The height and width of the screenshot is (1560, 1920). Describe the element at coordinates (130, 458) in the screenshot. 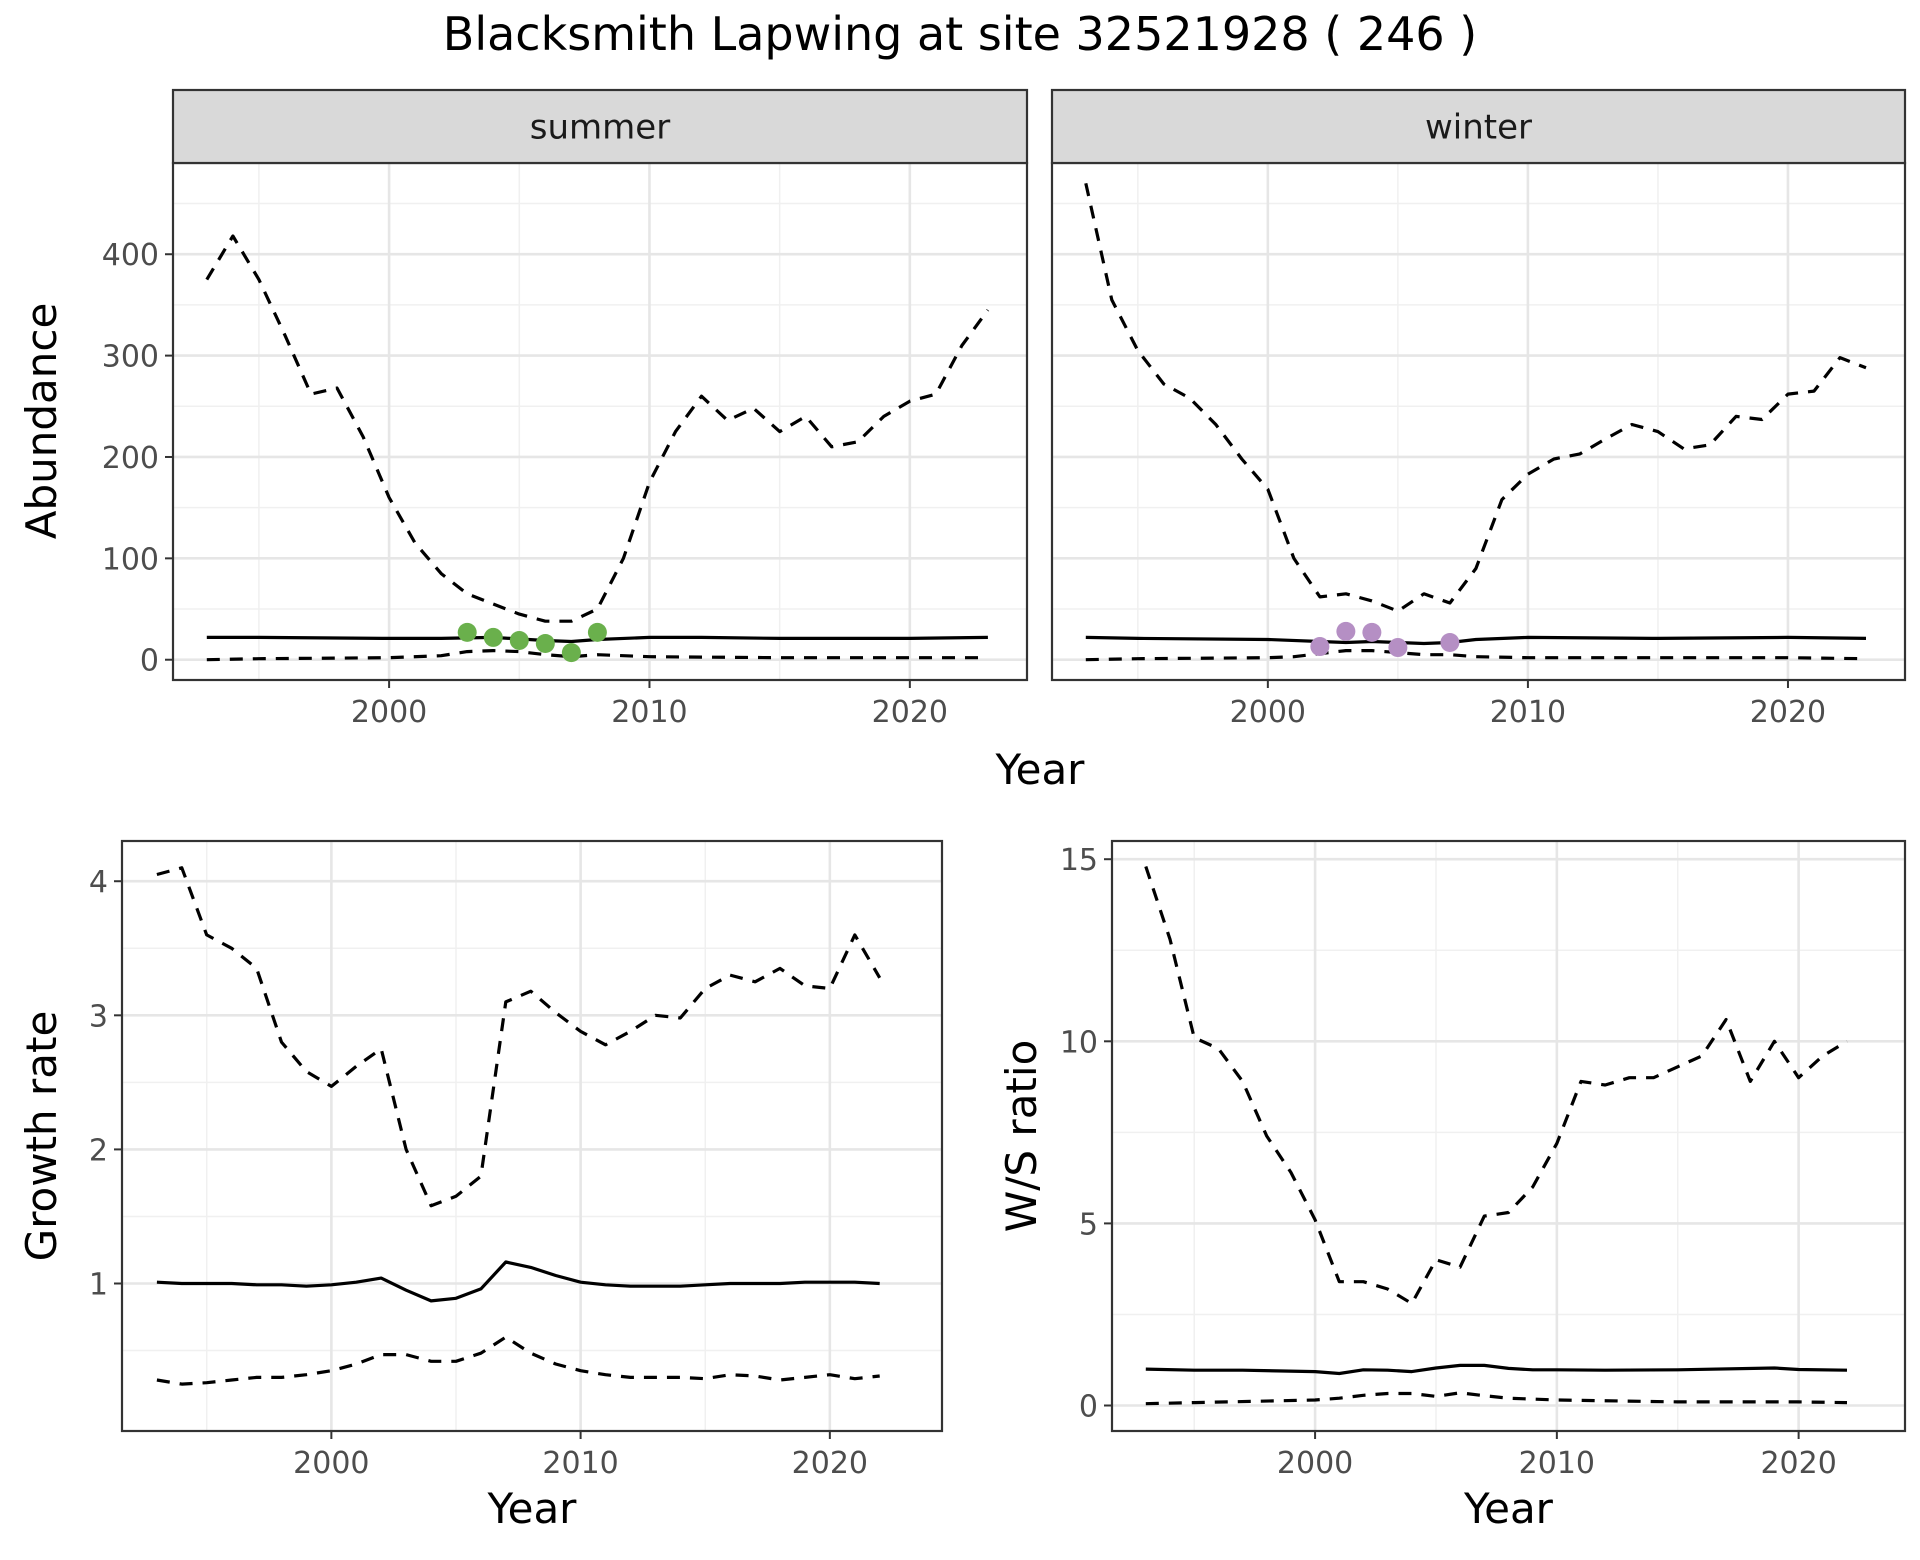

I see `y-tick-label: 200` at that location.